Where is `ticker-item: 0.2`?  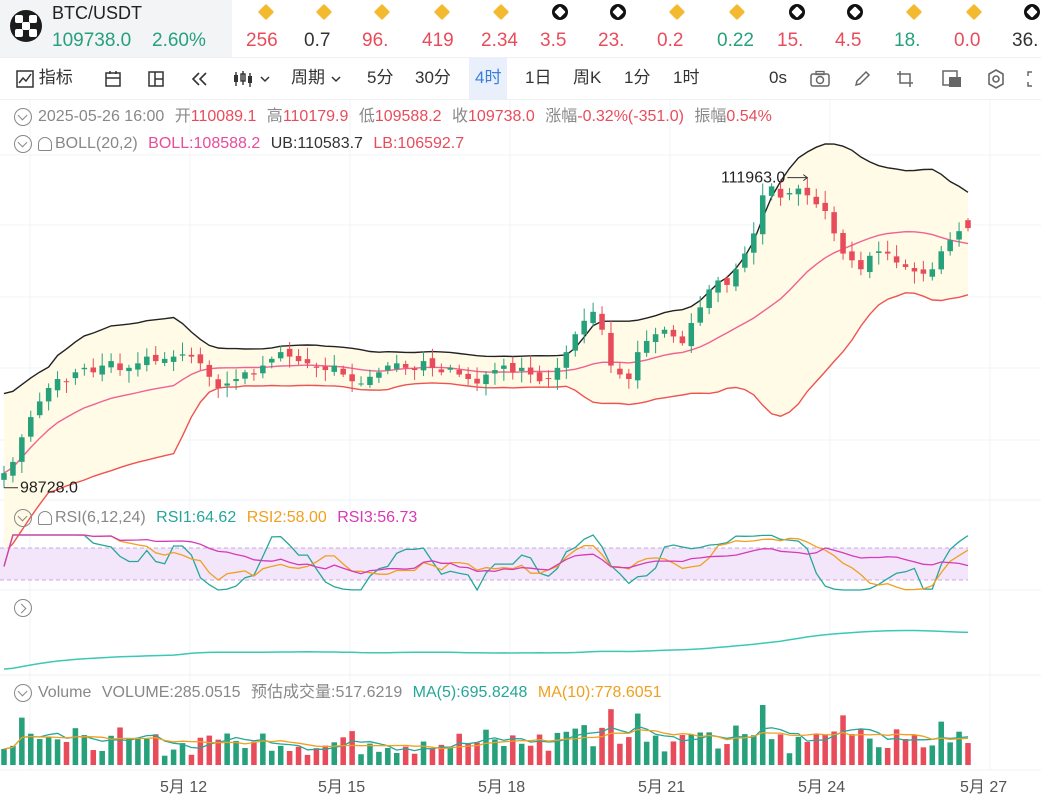 ticker-item: 0.2 is located at coordinates (685, 28).